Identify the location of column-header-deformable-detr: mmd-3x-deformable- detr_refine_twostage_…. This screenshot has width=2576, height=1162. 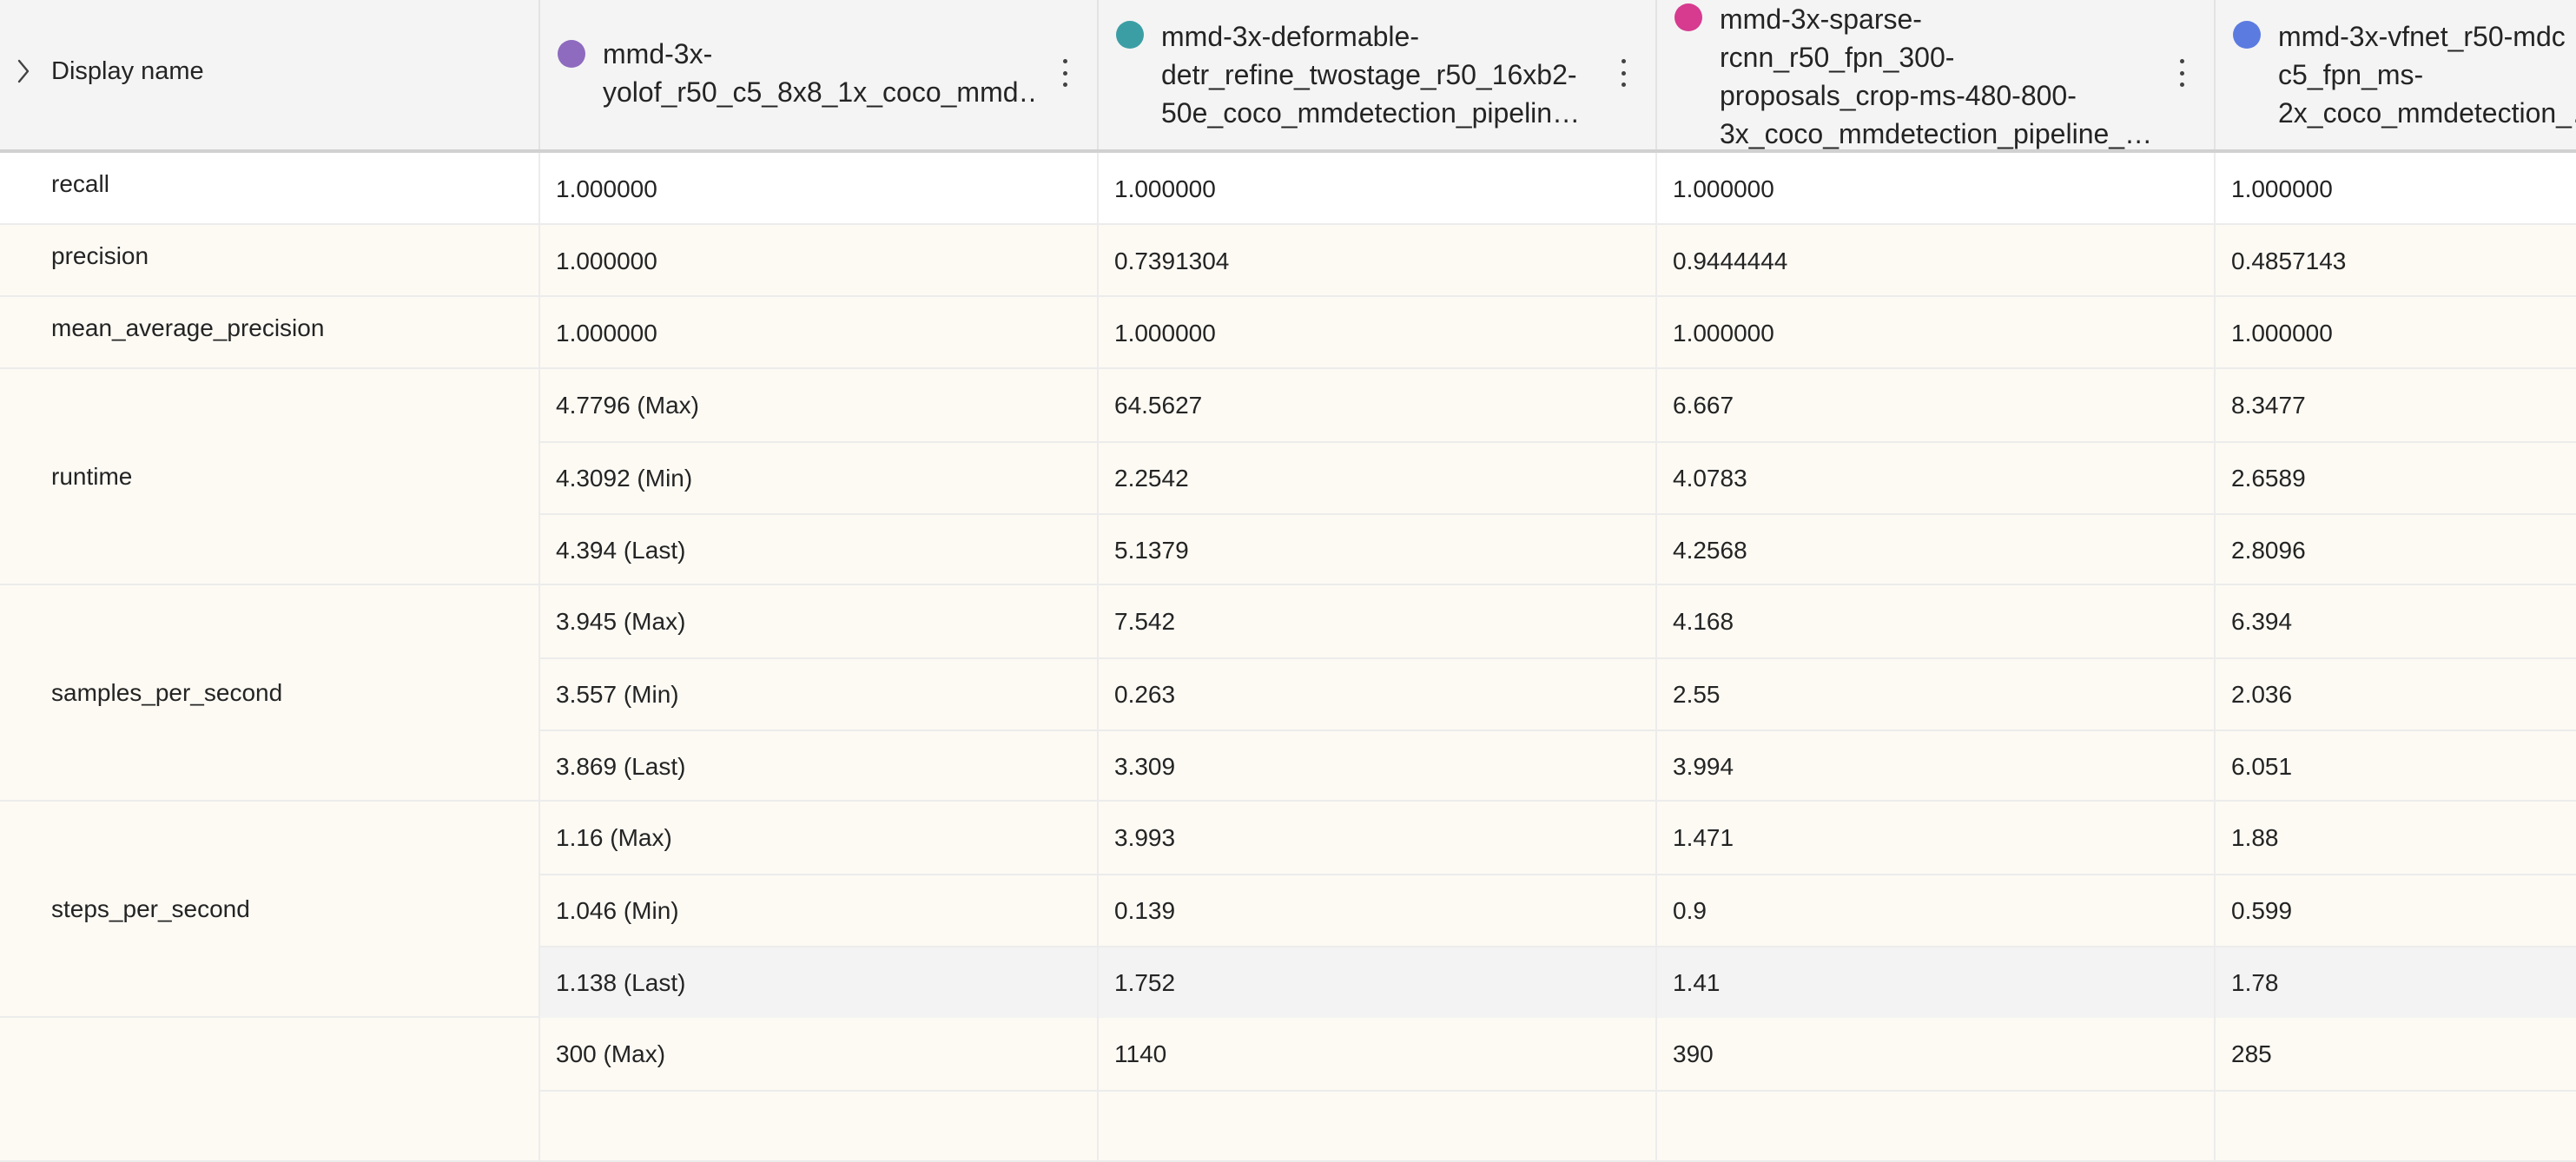
(1376, 74).